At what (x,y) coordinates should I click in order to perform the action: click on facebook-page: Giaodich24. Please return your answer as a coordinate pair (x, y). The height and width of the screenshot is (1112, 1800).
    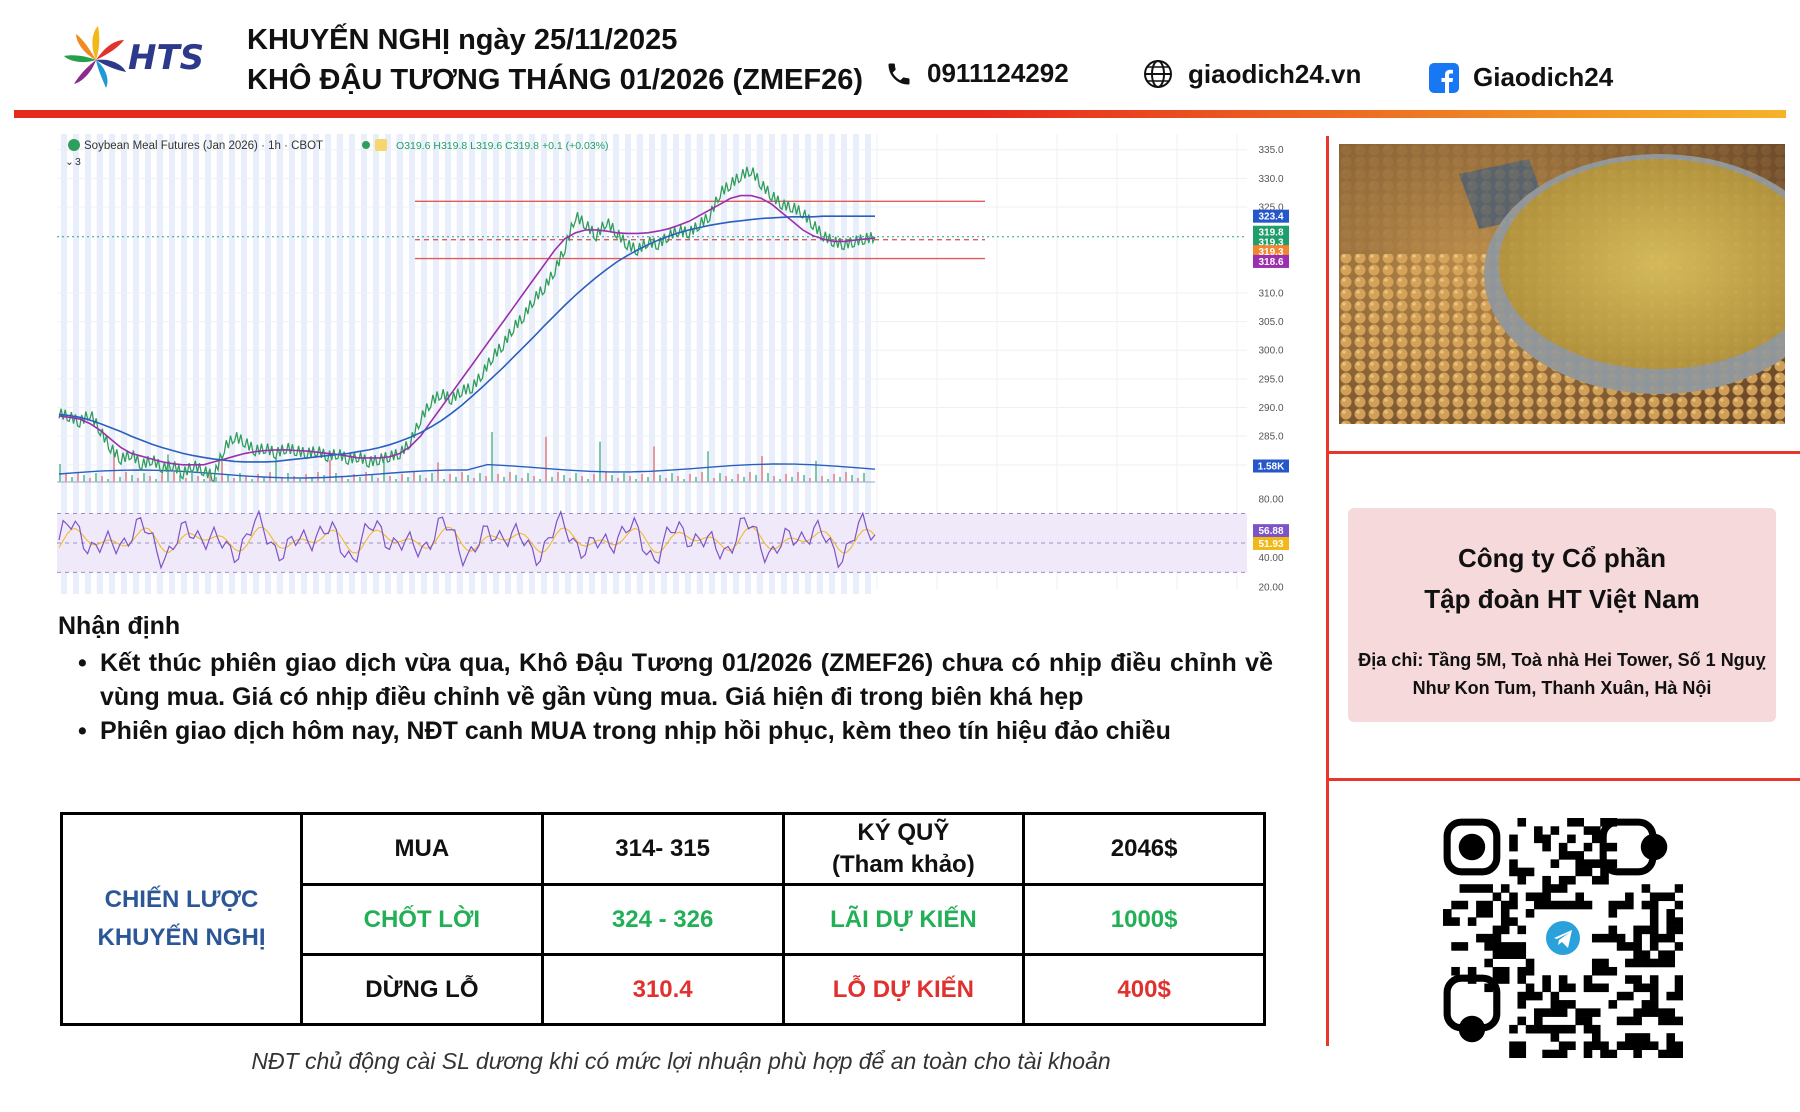
    Looking at the image, I should click on (1543, 77).